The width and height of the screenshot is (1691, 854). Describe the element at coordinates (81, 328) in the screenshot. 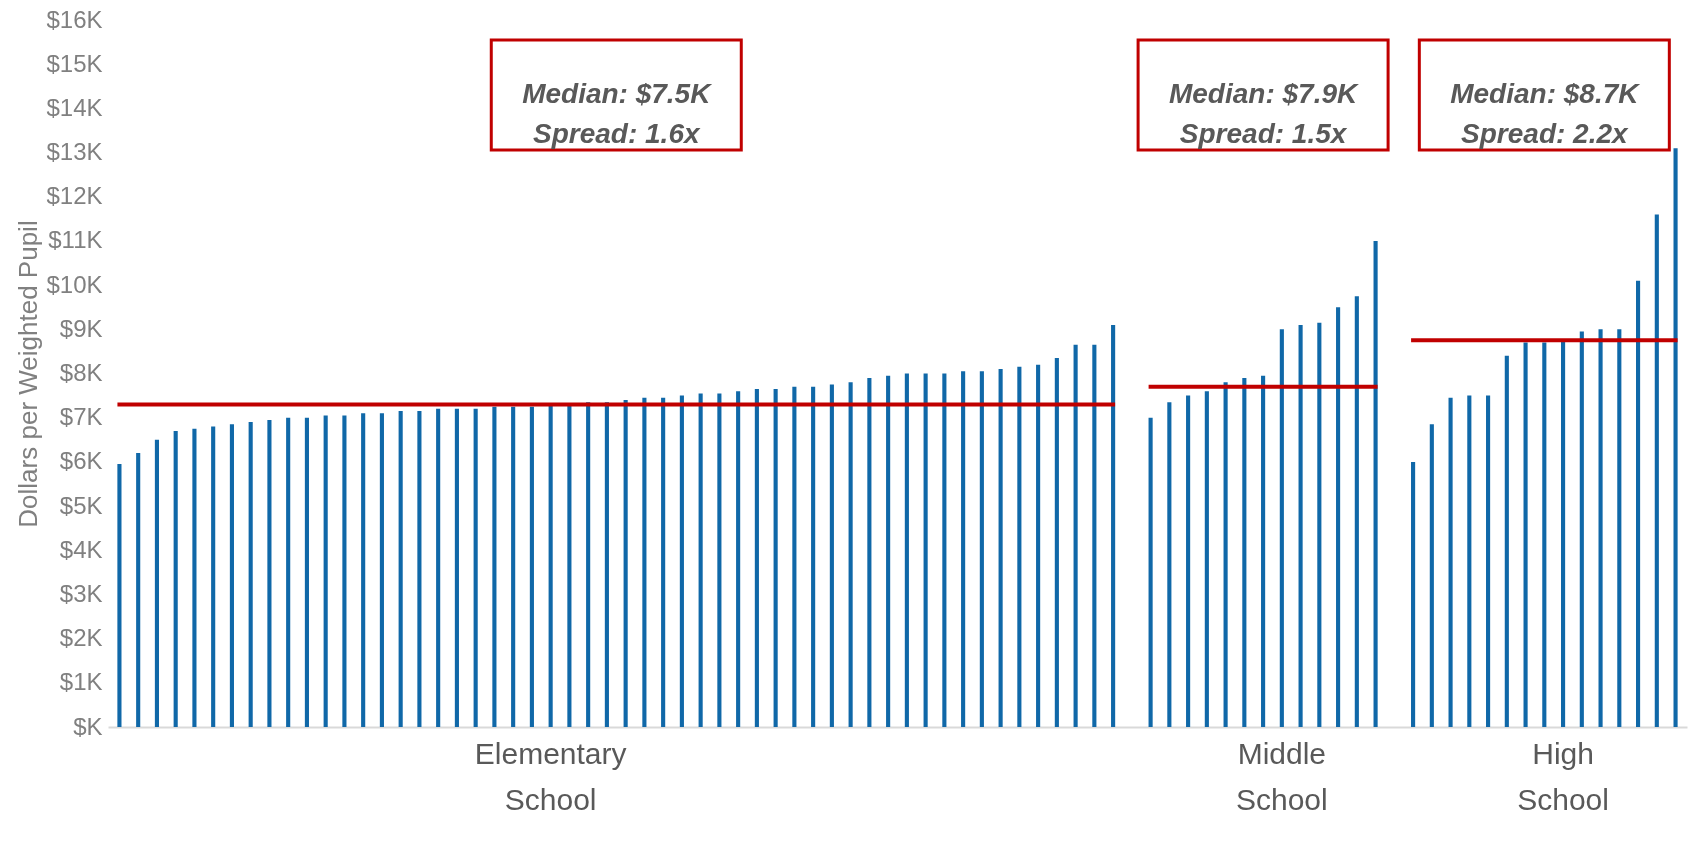

I see `y-tick-label: $9K` at that location.